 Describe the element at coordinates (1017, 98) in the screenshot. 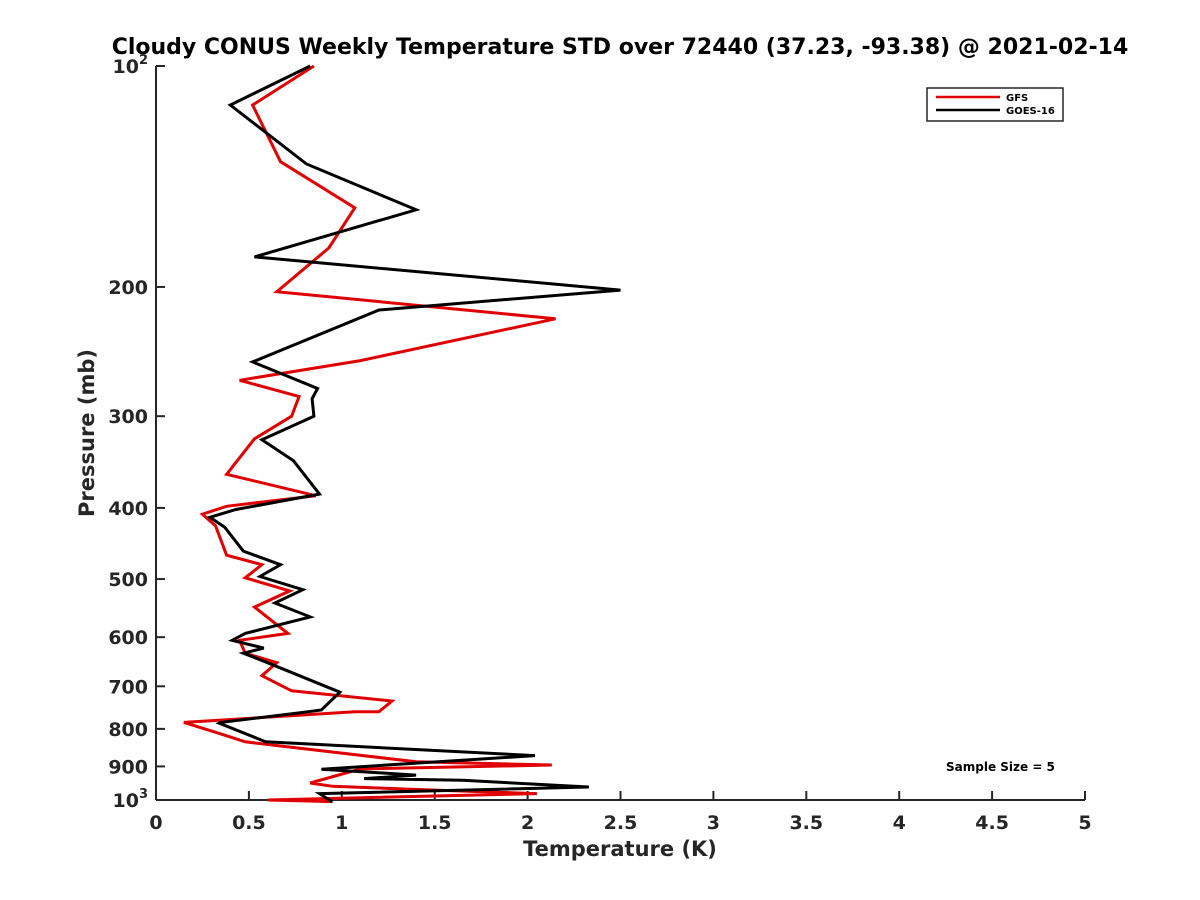

I see `legend-label-gfs: GFS` at that location.